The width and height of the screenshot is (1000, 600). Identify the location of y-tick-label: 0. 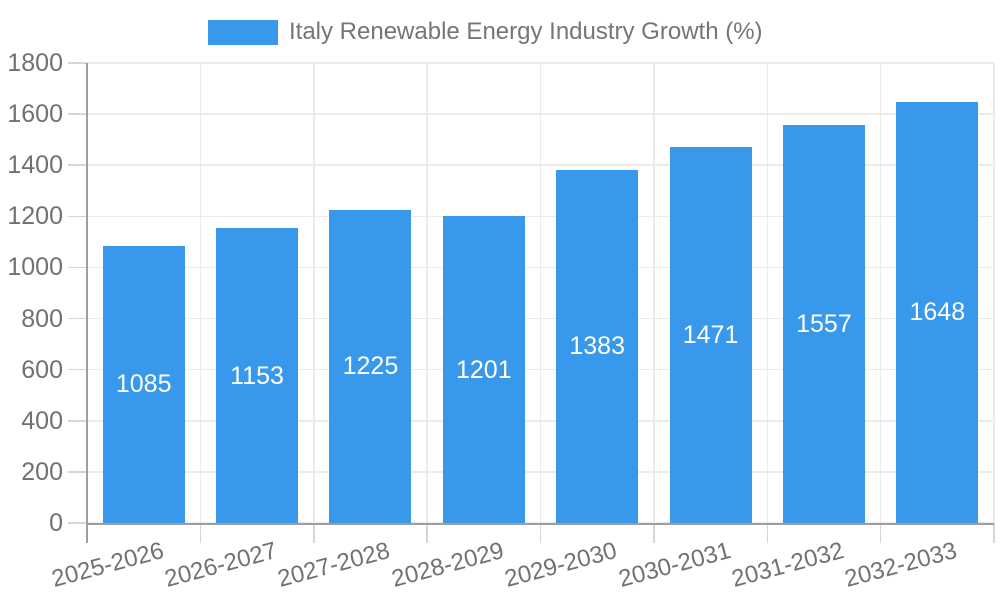
(56, 523).